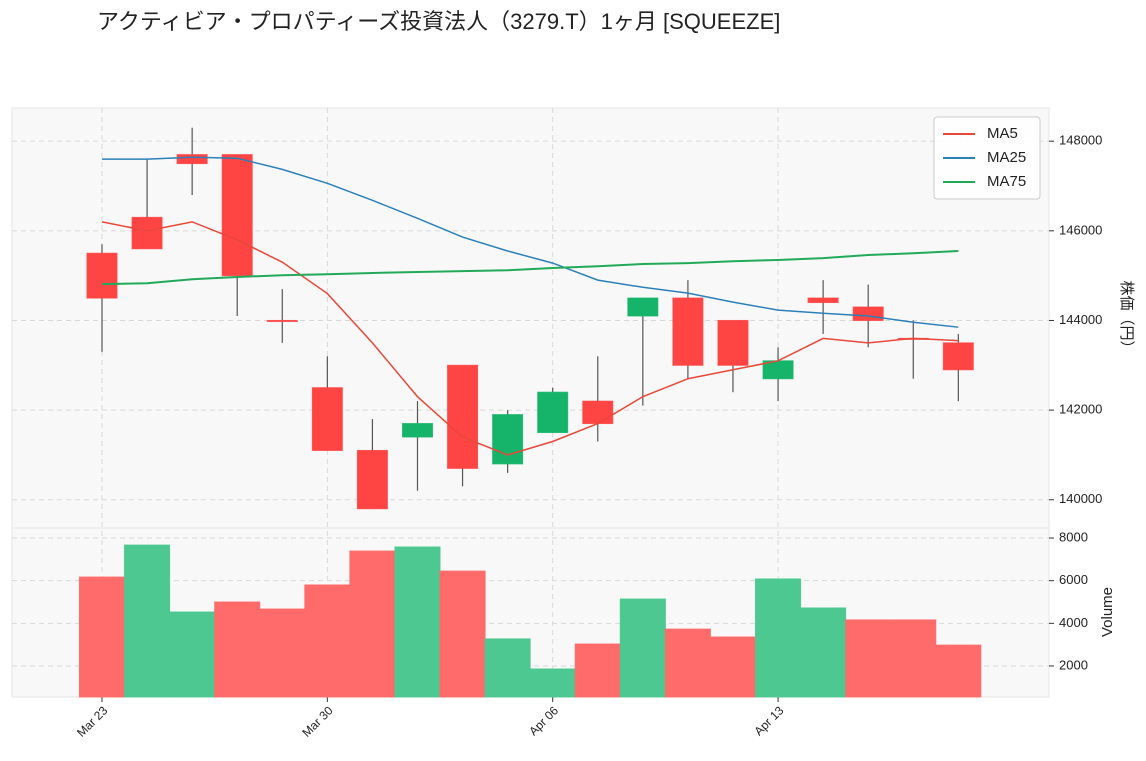 Image resolution: width=1146 pixels, height=761 pixels. What do you see at coordinates (1080, 498) in the screenshot?
I see `y-tick-label: 140000` at bounding box center [1080, 498].